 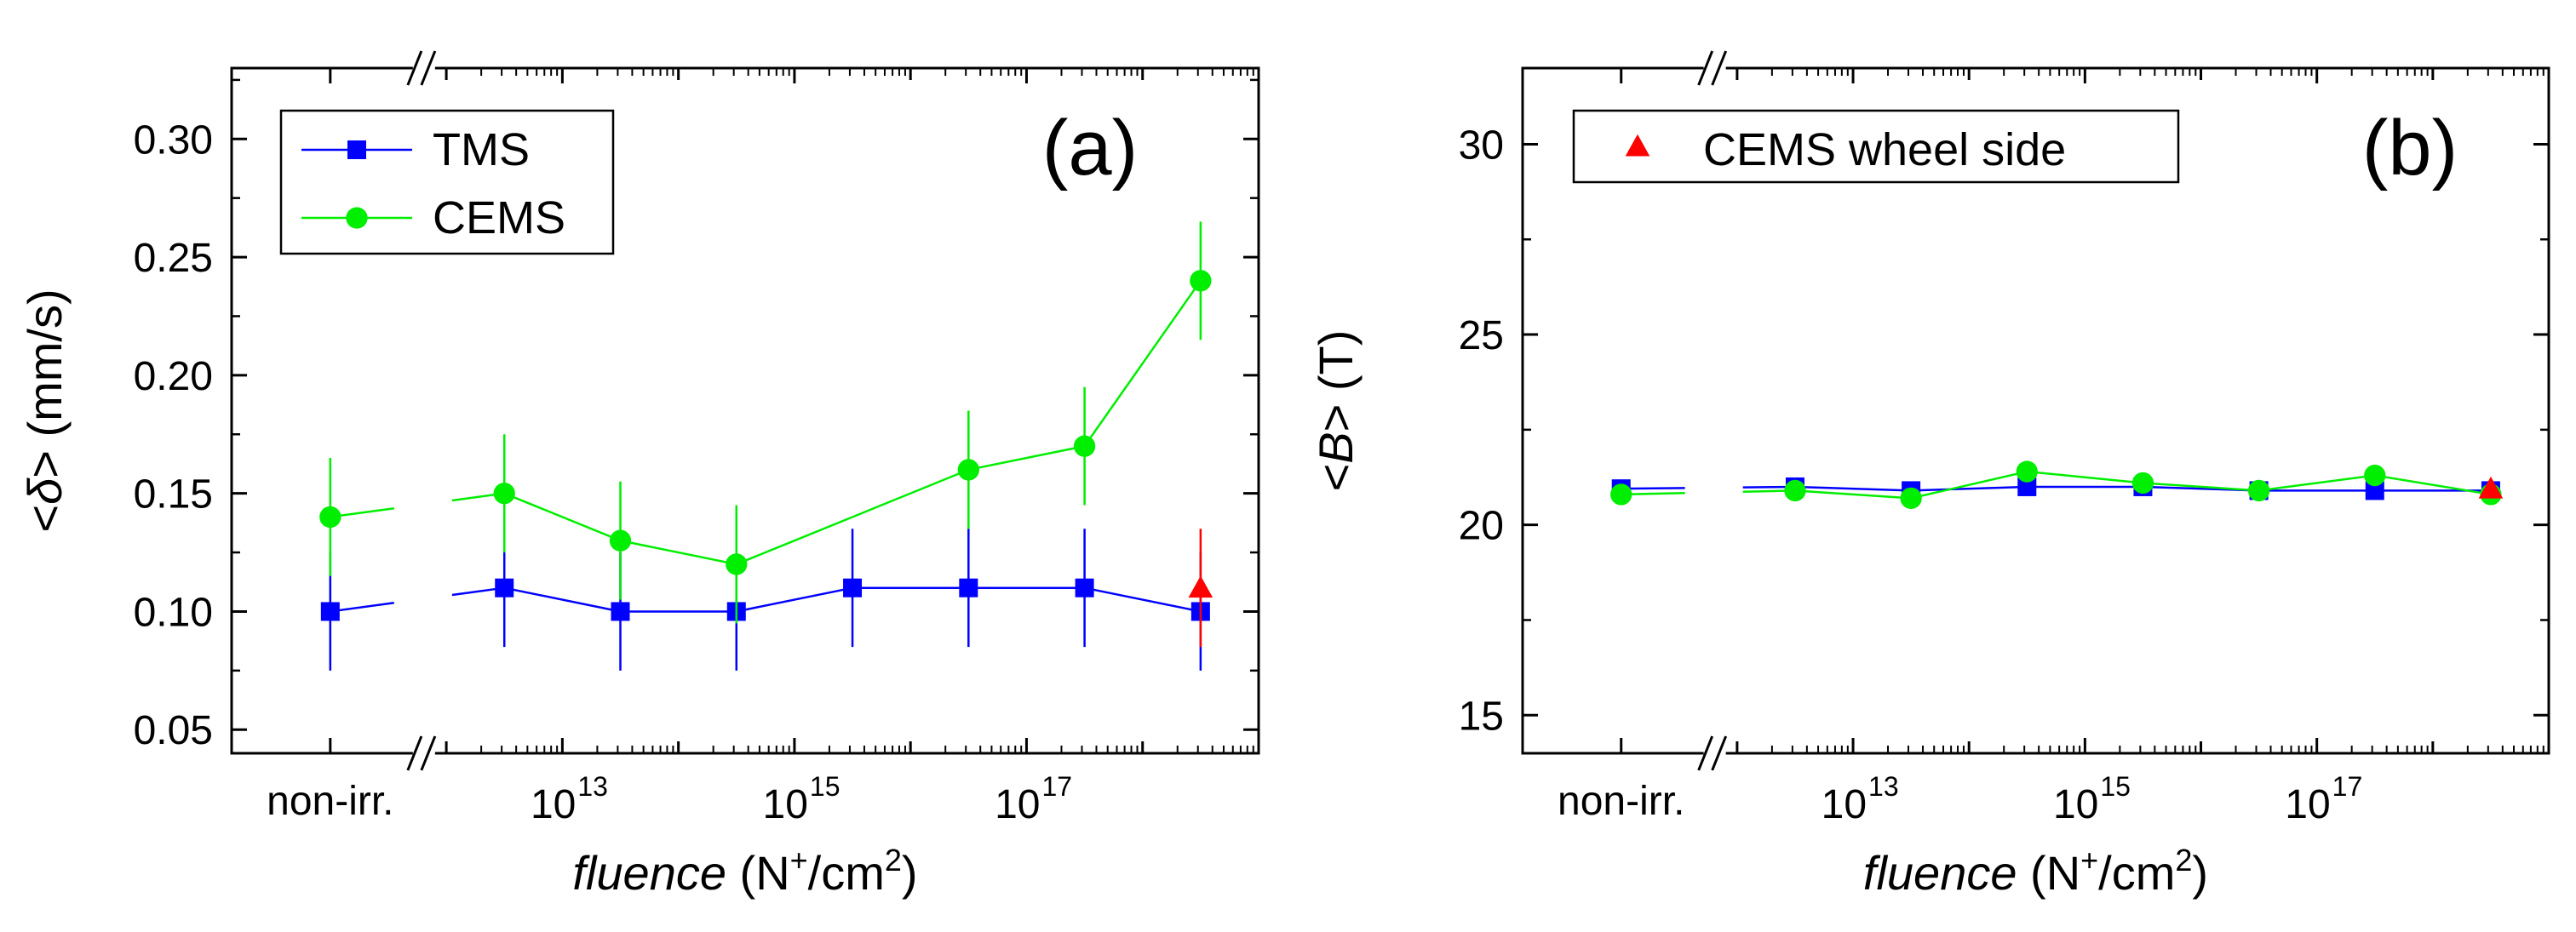 What do you see at coordinates (173, 730) in the screenshot?
I see `y-tick-label: 0.05` at bounding box center [173, 730].